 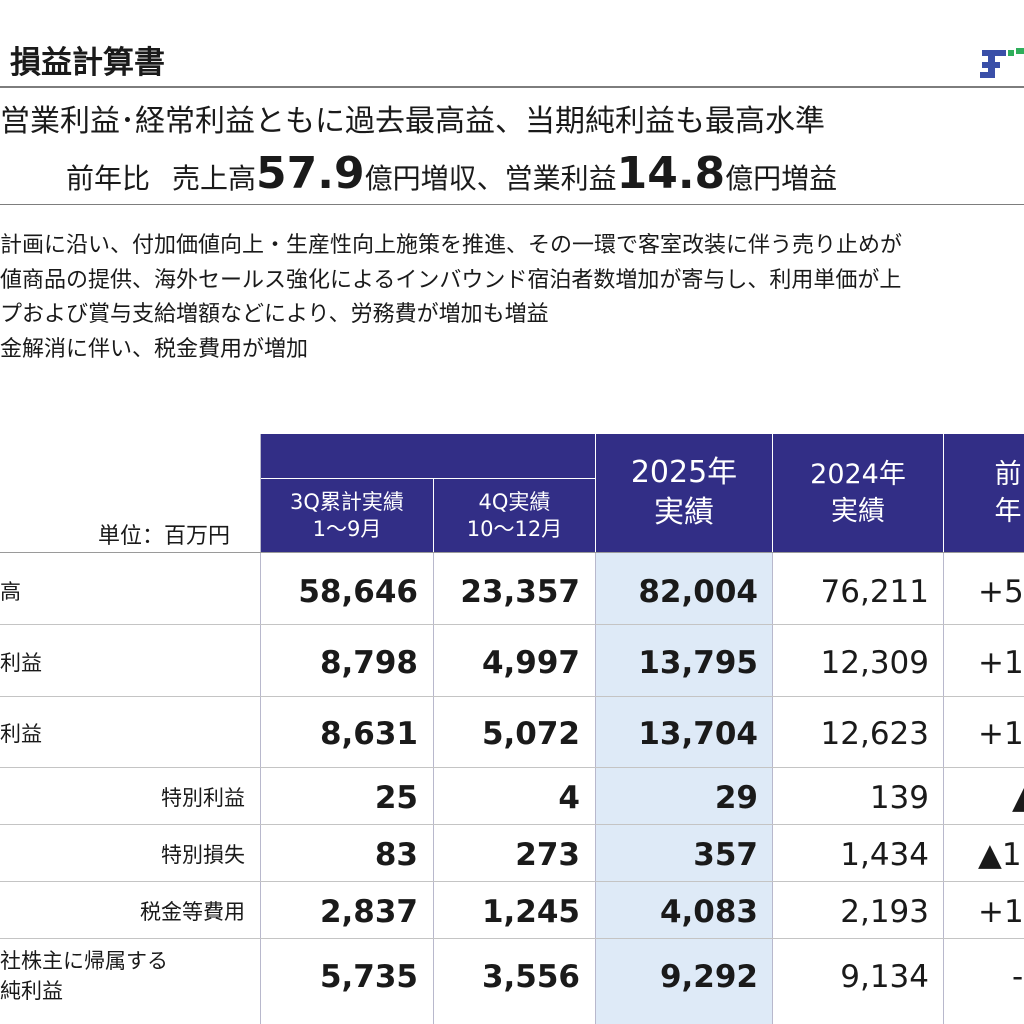 What do you see at coordinates (203, 798) in the screenshot?
I see `row-label-extraordinary-income: 特別利益` at bounding box center [203, 798].